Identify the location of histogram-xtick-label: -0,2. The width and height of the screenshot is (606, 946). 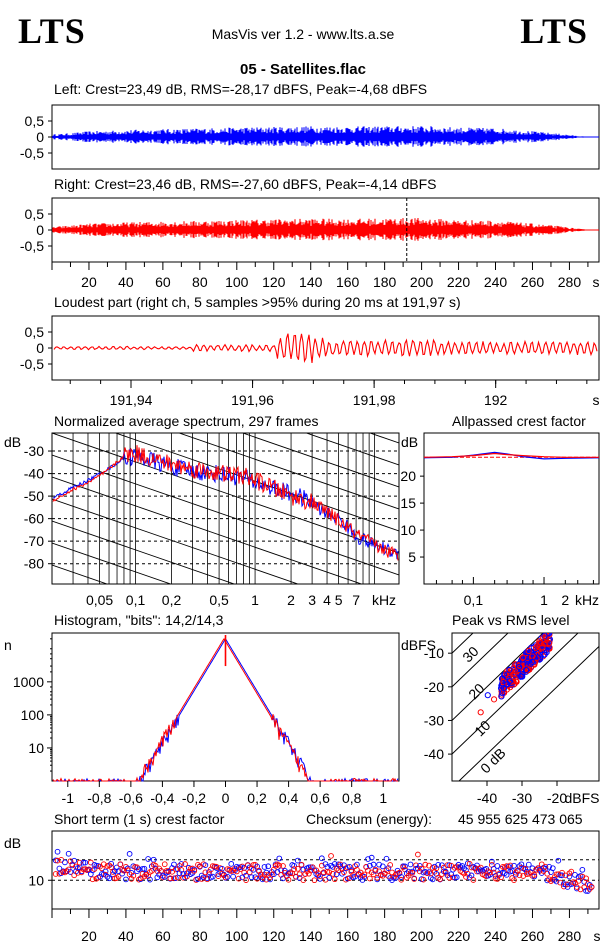
(194, 798).